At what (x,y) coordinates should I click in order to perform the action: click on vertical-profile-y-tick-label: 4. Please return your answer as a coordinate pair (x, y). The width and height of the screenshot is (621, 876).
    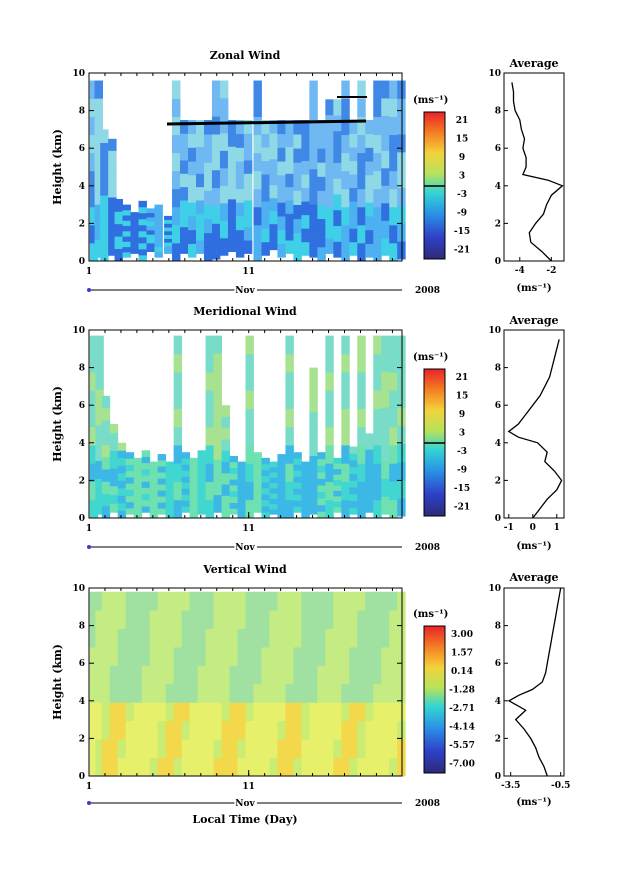
    Looking at the image, I should click on (498, 702).